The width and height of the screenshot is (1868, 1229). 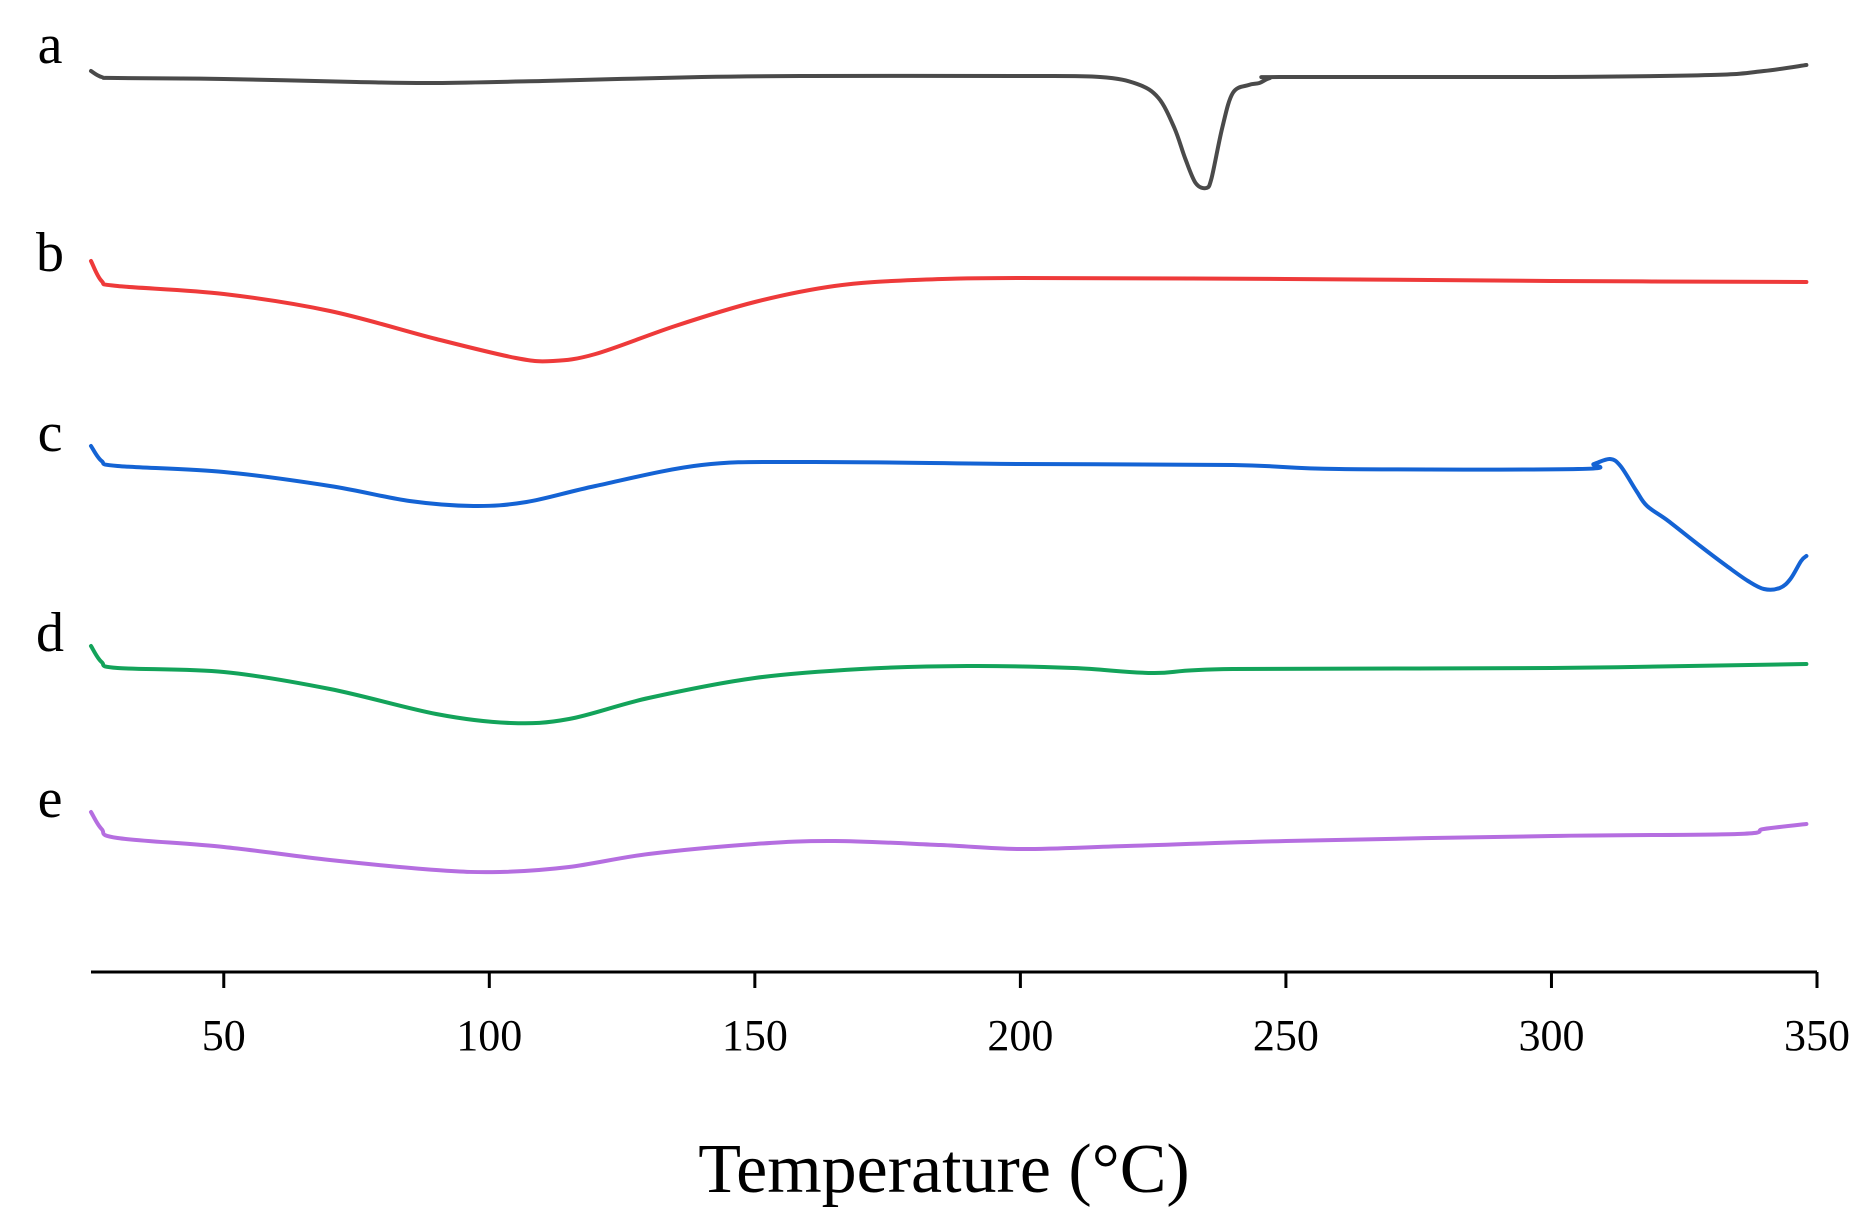 I want to click on curve-labels-group: a b c d e, so click(x=50, y=422).